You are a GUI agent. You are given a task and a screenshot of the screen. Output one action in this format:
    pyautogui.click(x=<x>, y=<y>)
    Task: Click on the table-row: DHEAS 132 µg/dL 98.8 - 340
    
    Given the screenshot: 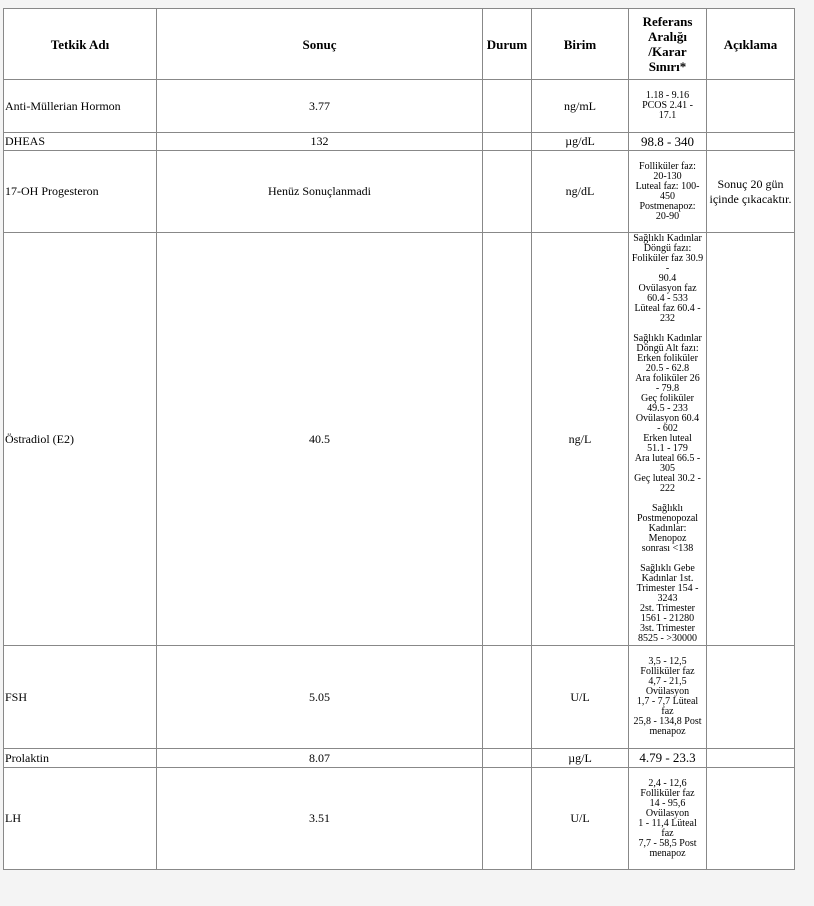 What is the action you would take?
    pyautogui.click(x=399, y=141)
    